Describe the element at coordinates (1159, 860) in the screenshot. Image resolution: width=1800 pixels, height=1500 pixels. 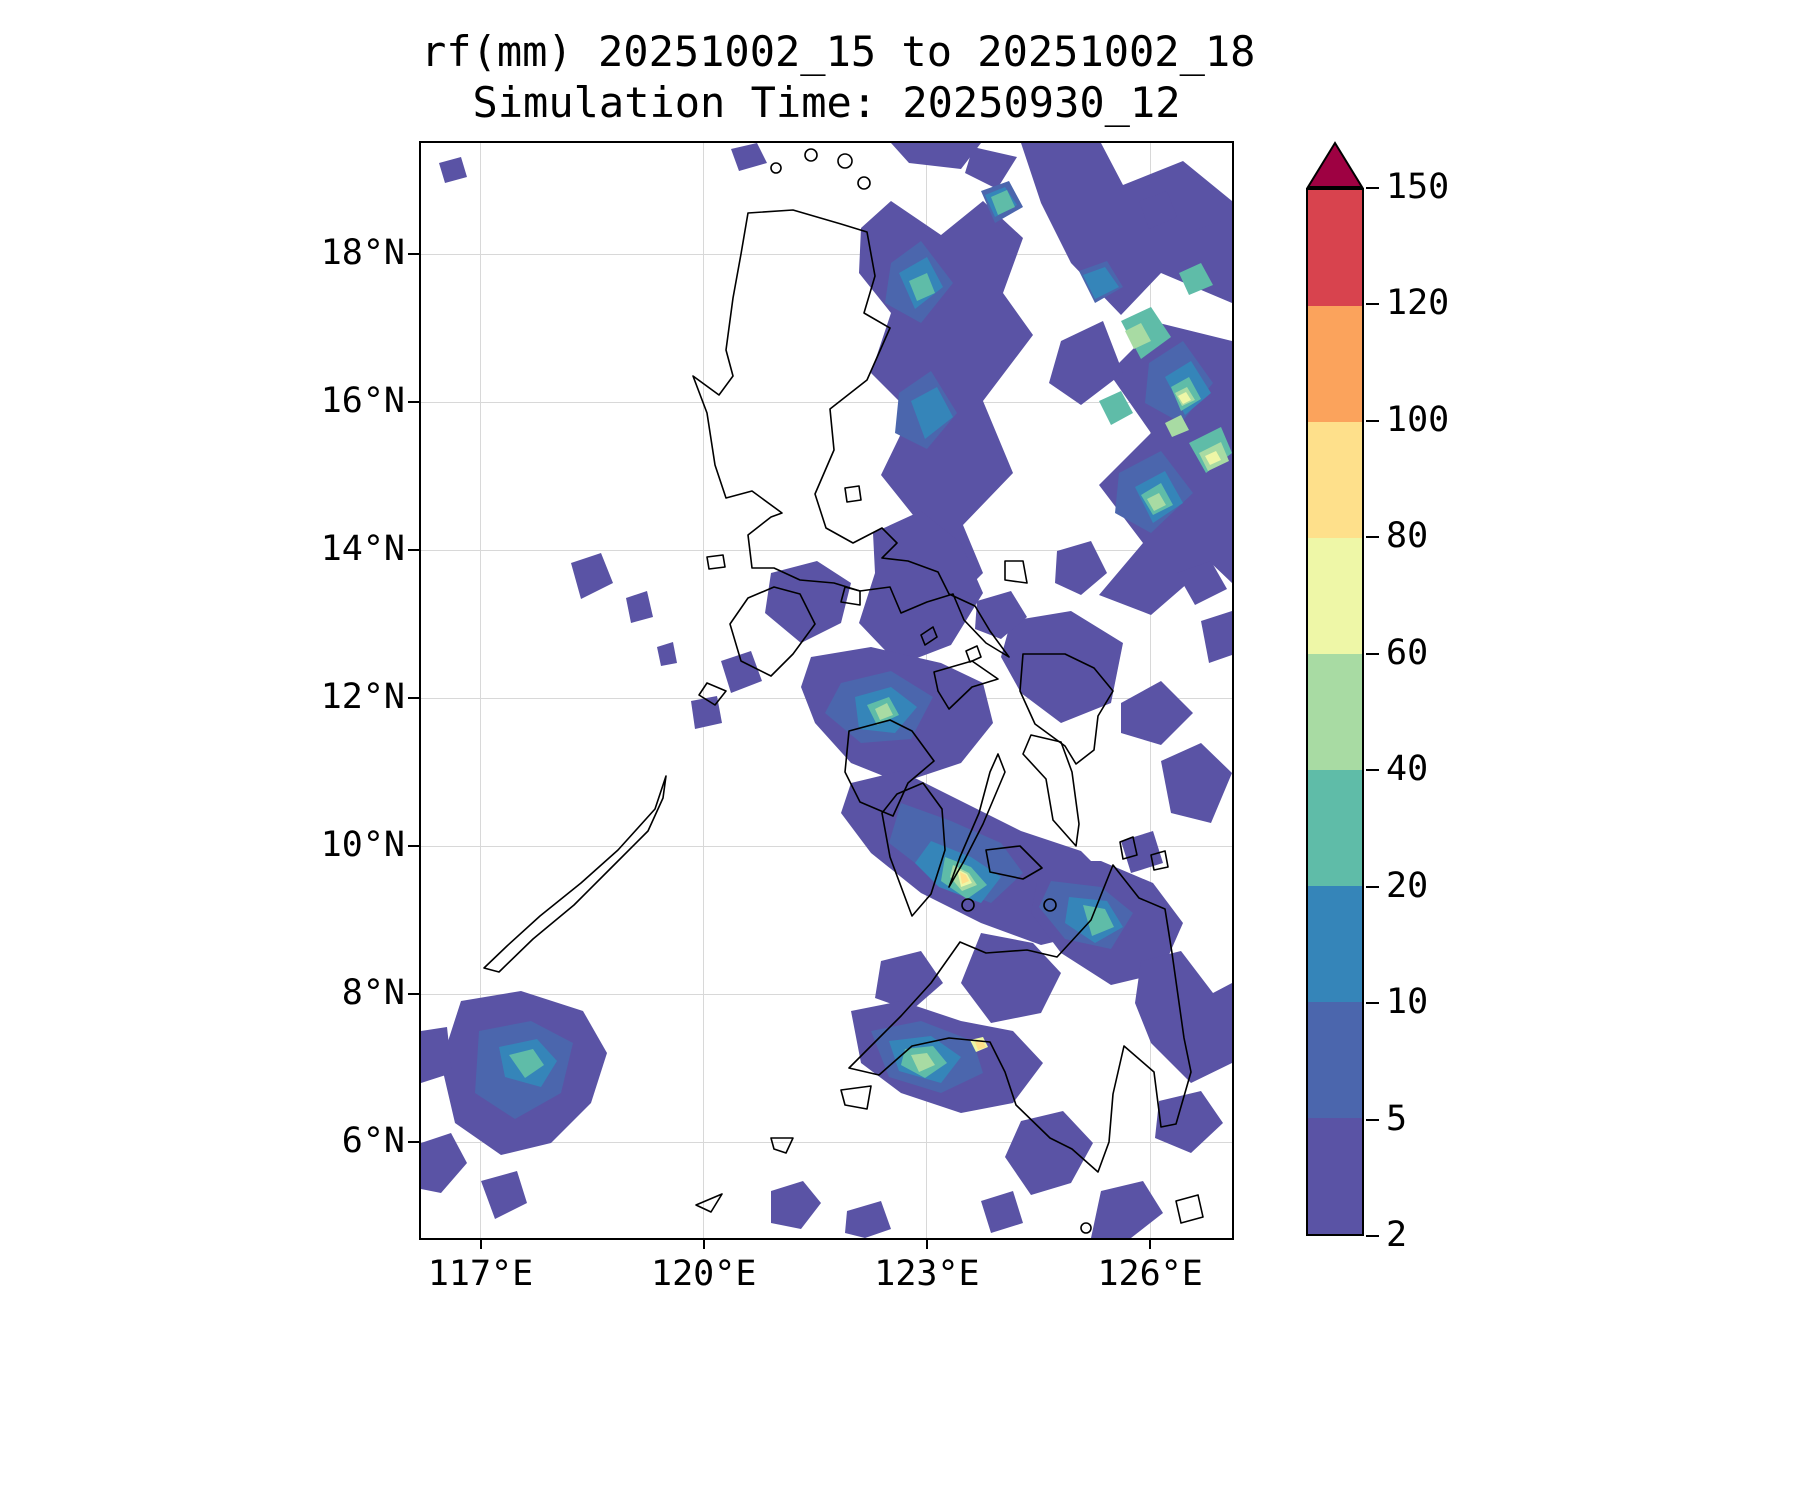
I see `coastline-siargao` at that location.